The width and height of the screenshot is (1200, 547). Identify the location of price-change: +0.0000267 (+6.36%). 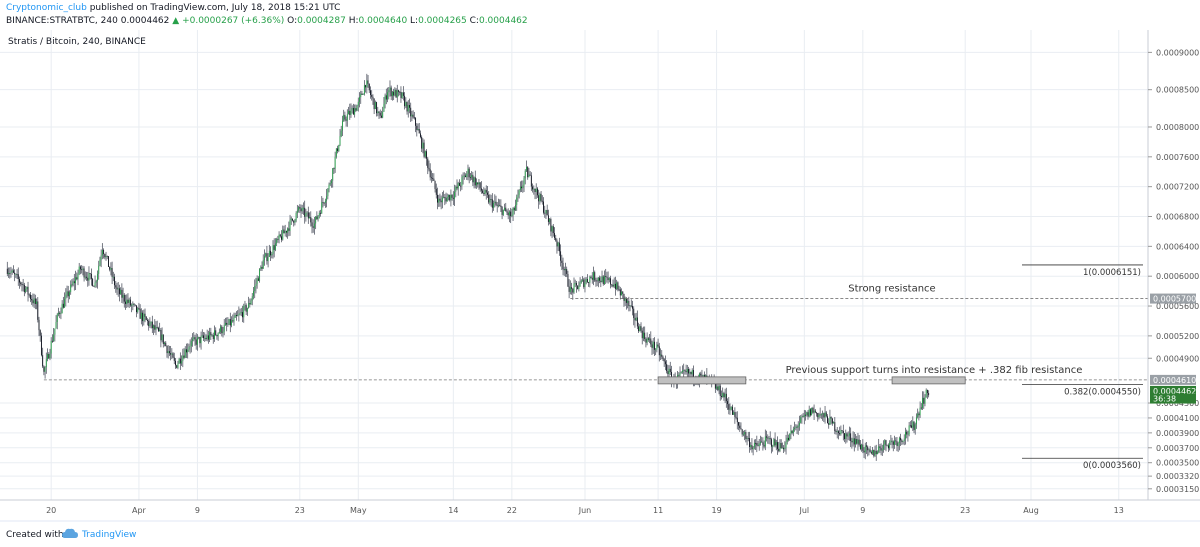
(233, 21).